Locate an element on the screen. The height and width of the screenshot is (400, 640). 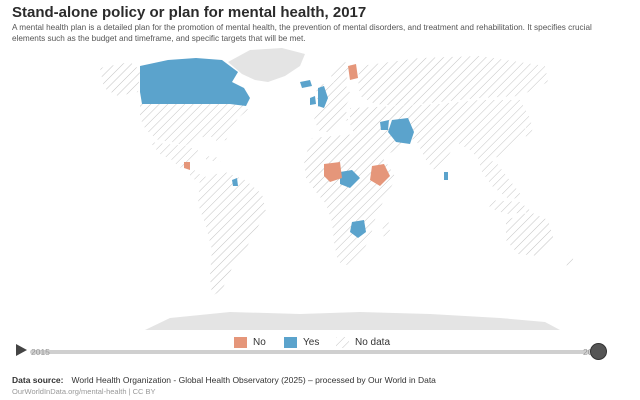
australia is located at coordinates (530, 234).